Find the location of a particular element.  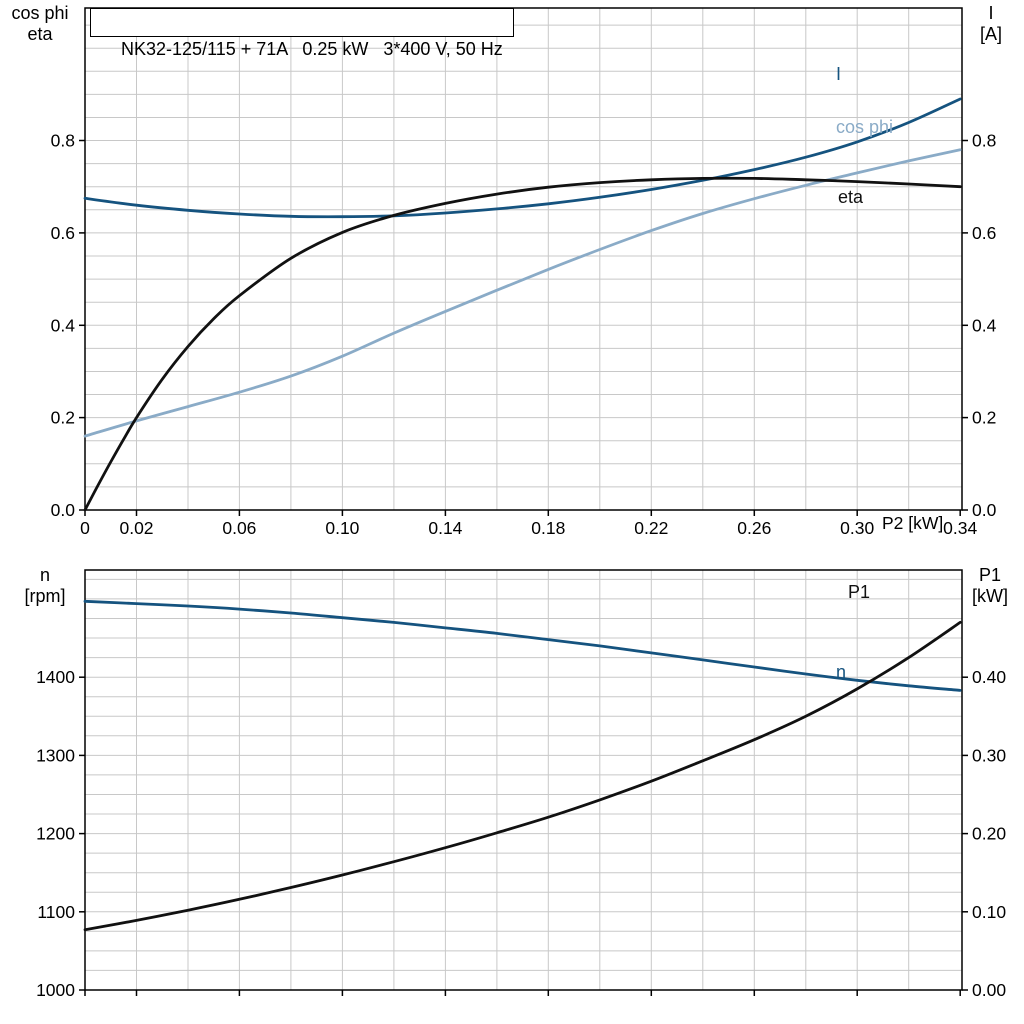

left-axis-title-line1: cos phi is located at coordinates (40, 13).